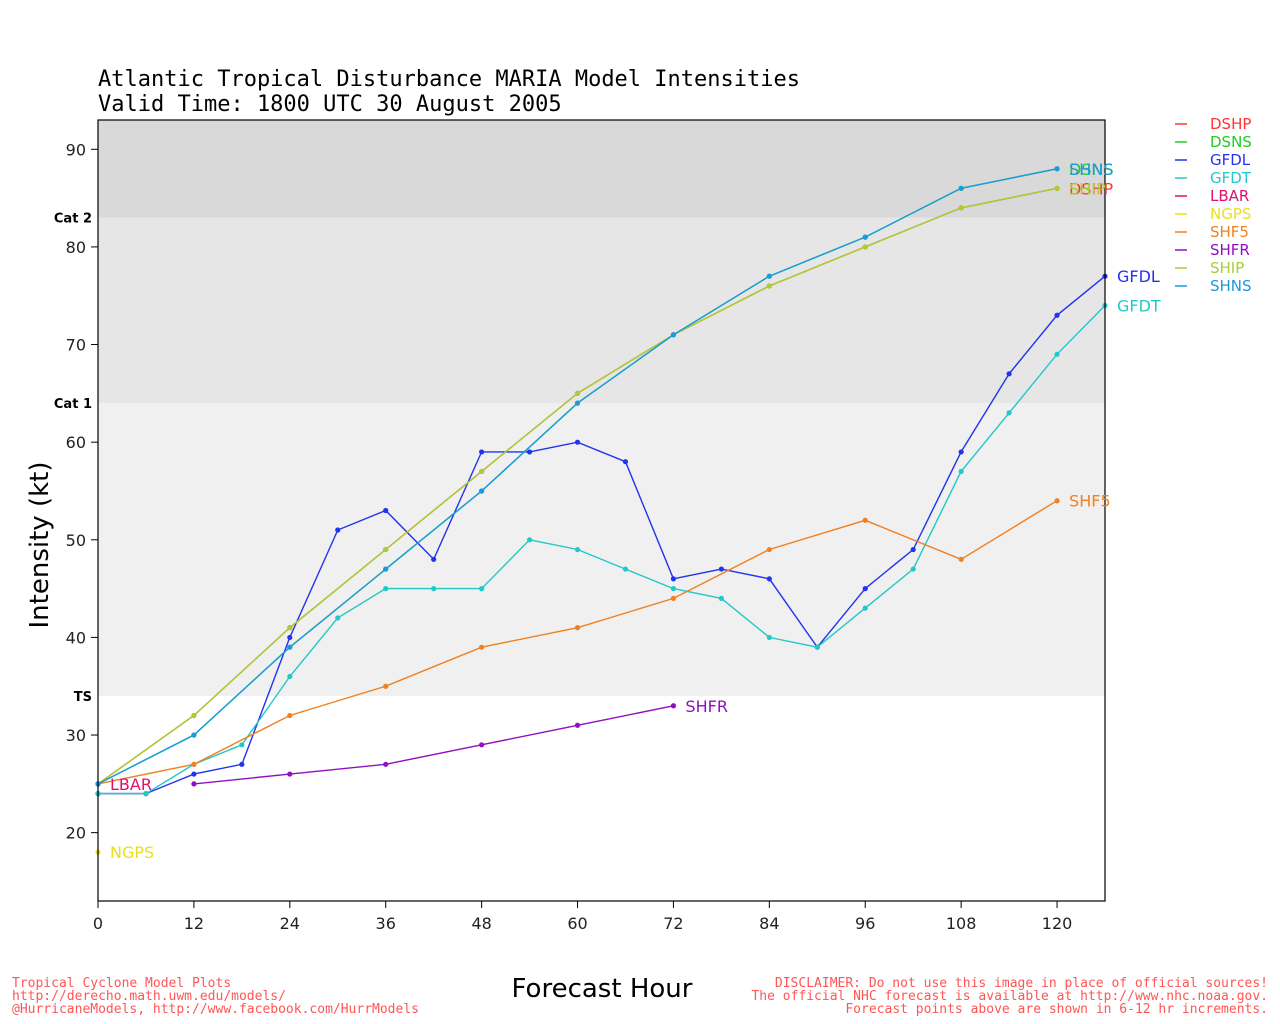  Describe the element at coordinates (1213, 214) in the screenshot. I see `legend-item-ngps: NGPS` at that location.